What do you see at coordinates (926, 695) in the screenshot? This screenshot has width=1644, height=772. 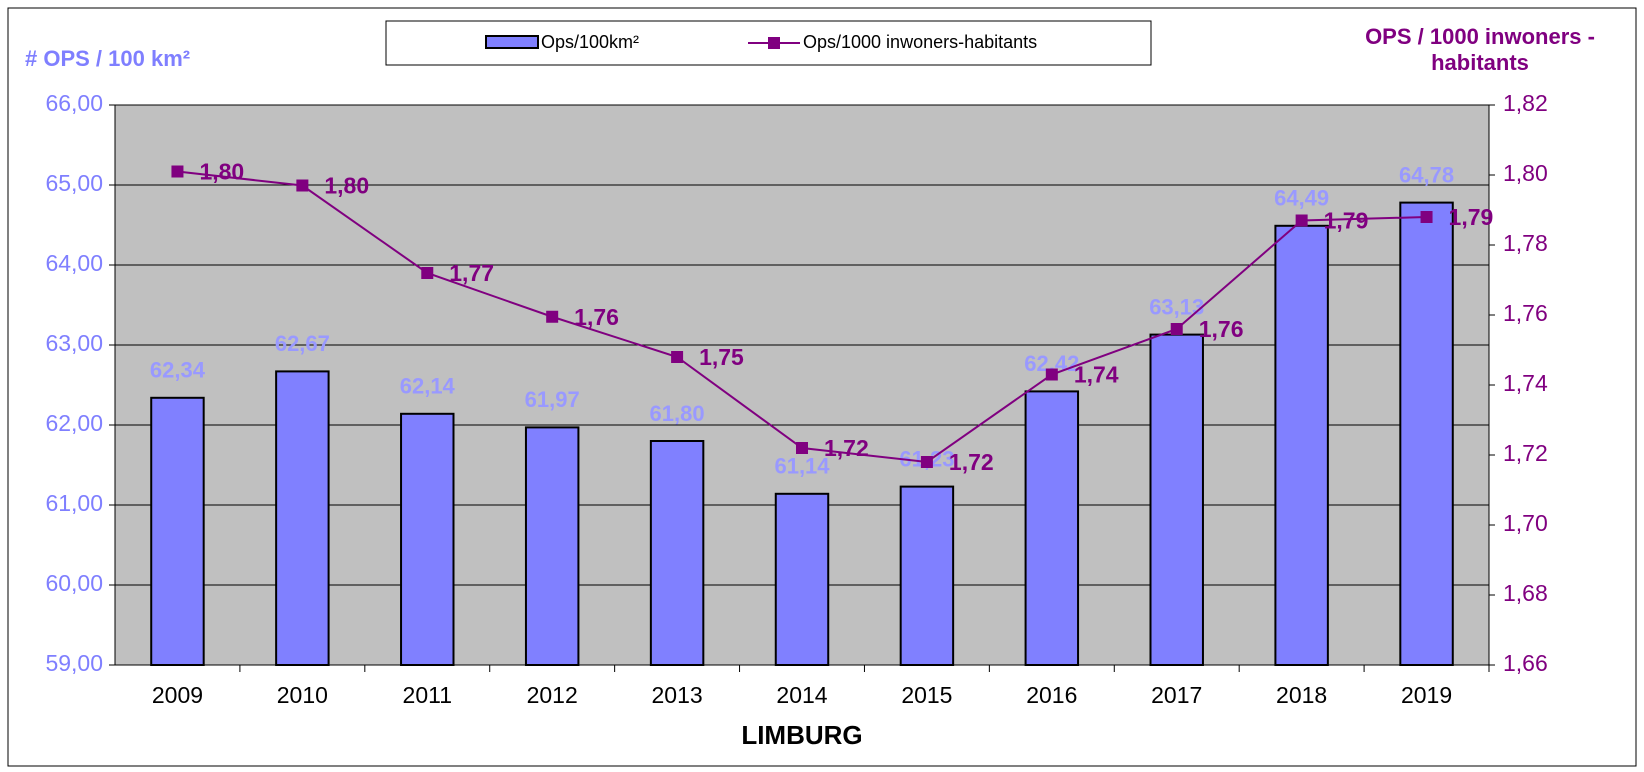 I see `x-tick-label: 2015` at bounding box center [926, 695].